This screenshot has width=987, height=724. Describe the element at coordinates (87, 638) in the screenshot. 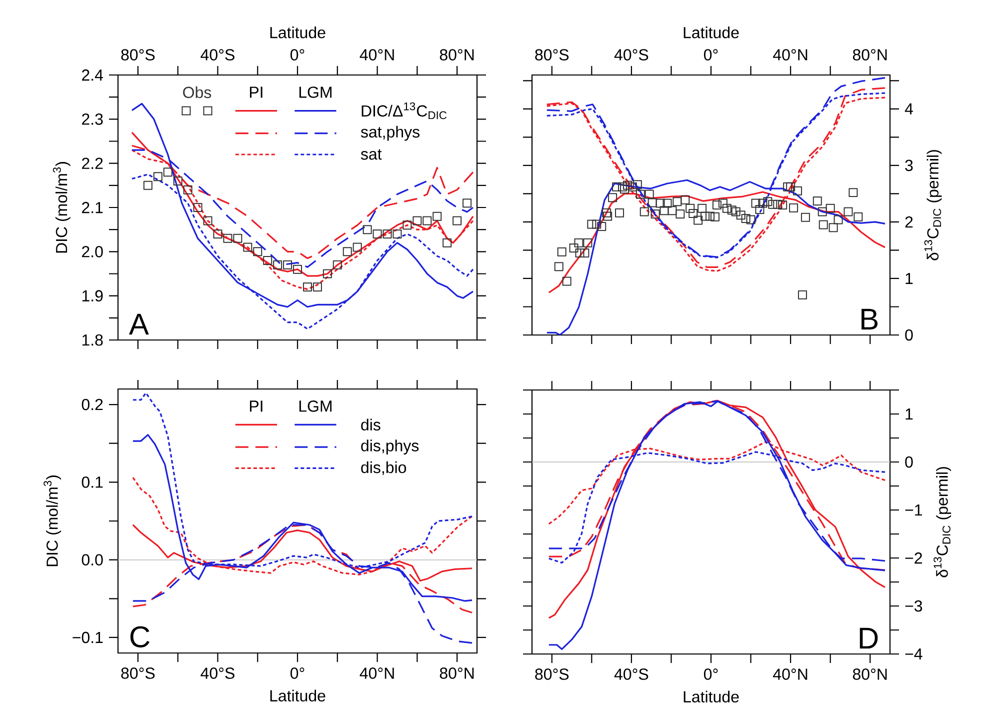

I see `y-tick-label: −0.1` at that location.